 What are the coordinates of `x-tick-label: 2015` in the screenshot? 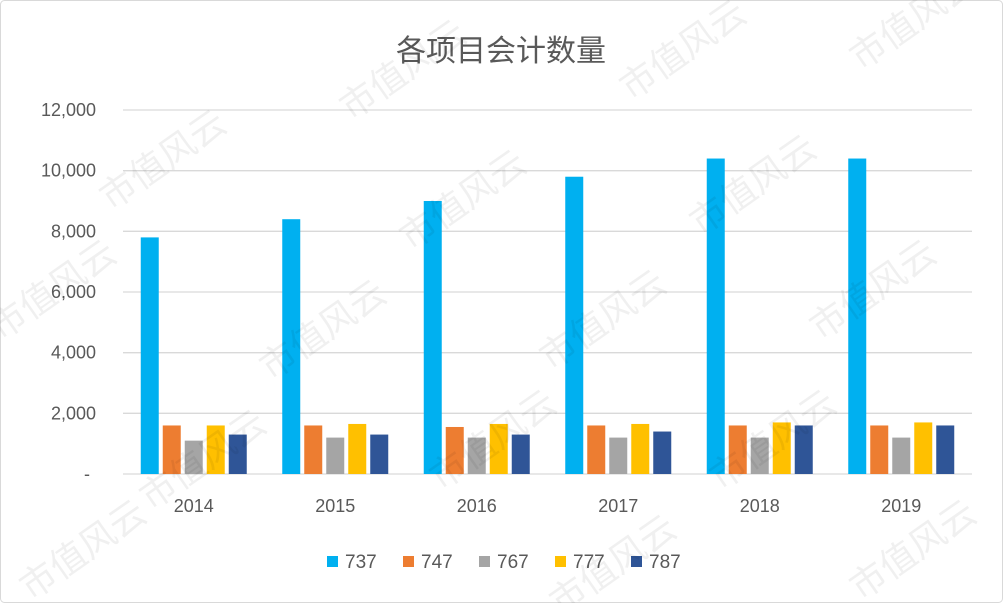 It's located at (335, 506).